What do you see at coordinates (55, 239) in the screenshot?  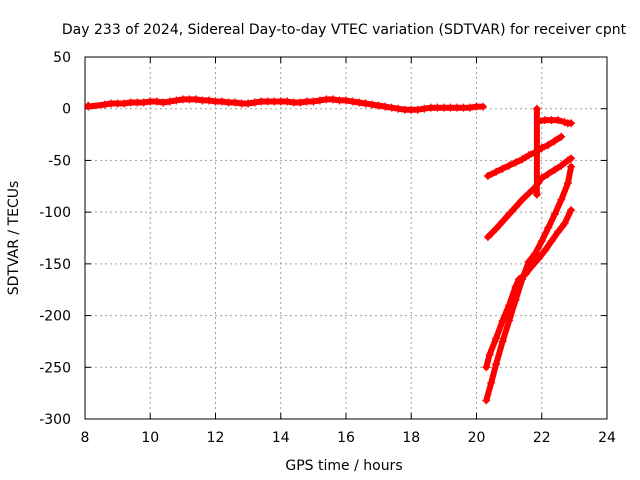 I see `y-tick-labels: -300 -250 -200 -150 -100 -50 0 50` at bounding box center [55, 239].